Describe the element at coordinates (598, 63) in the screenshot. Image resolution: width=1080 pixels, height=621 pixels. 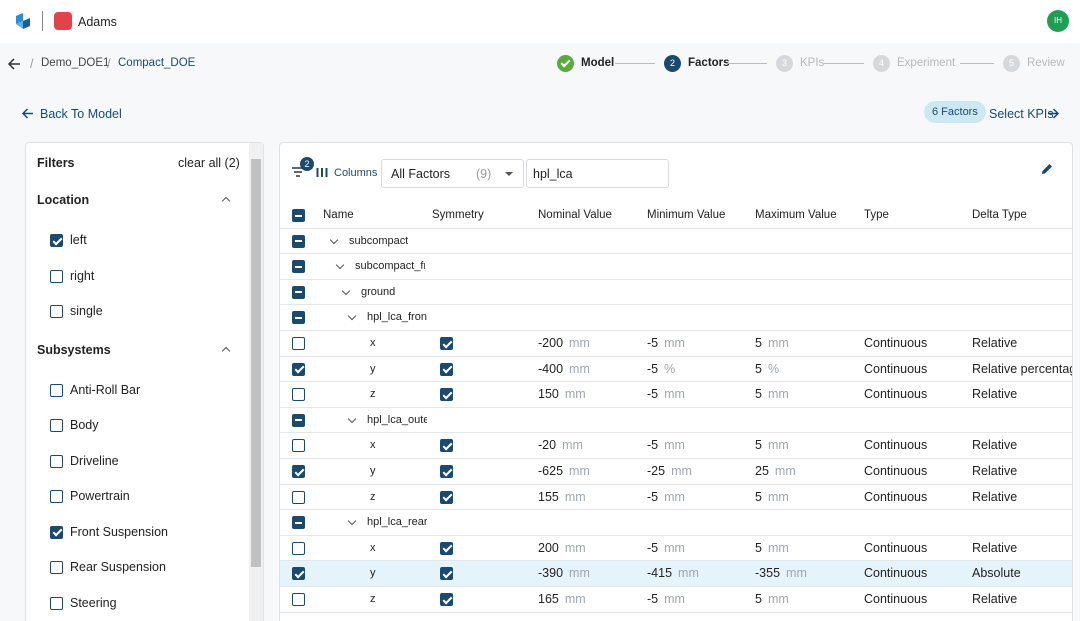
I see `step-label: Model` at that location.